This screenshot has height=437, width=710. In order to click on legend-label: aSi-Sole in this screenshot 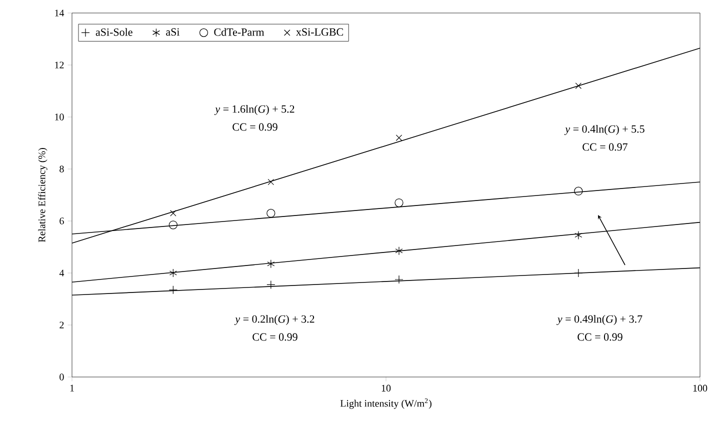, I will do `click(114, 32)`.